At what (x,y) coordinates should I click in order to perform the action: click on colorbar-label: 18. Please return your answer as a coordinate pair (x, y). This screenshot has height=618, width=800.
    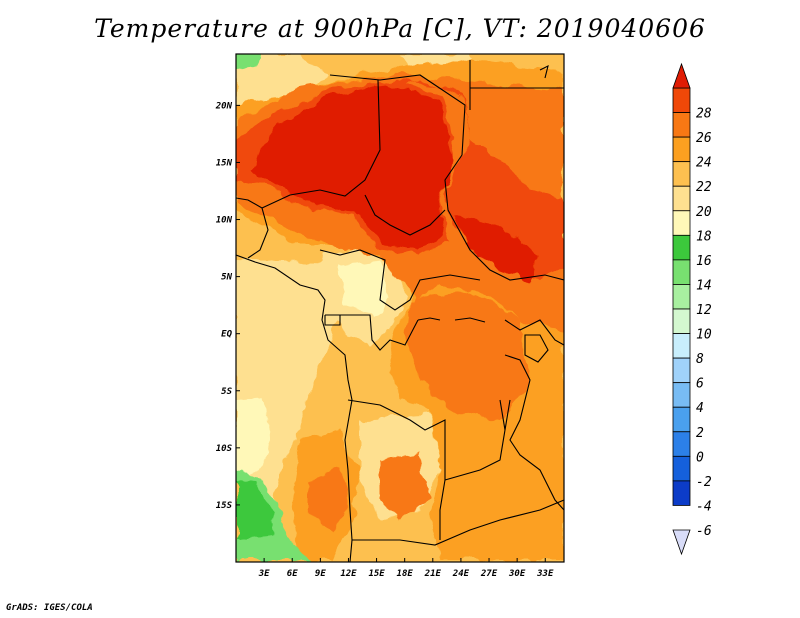
    Looking at the image, I should click on (704, 236).